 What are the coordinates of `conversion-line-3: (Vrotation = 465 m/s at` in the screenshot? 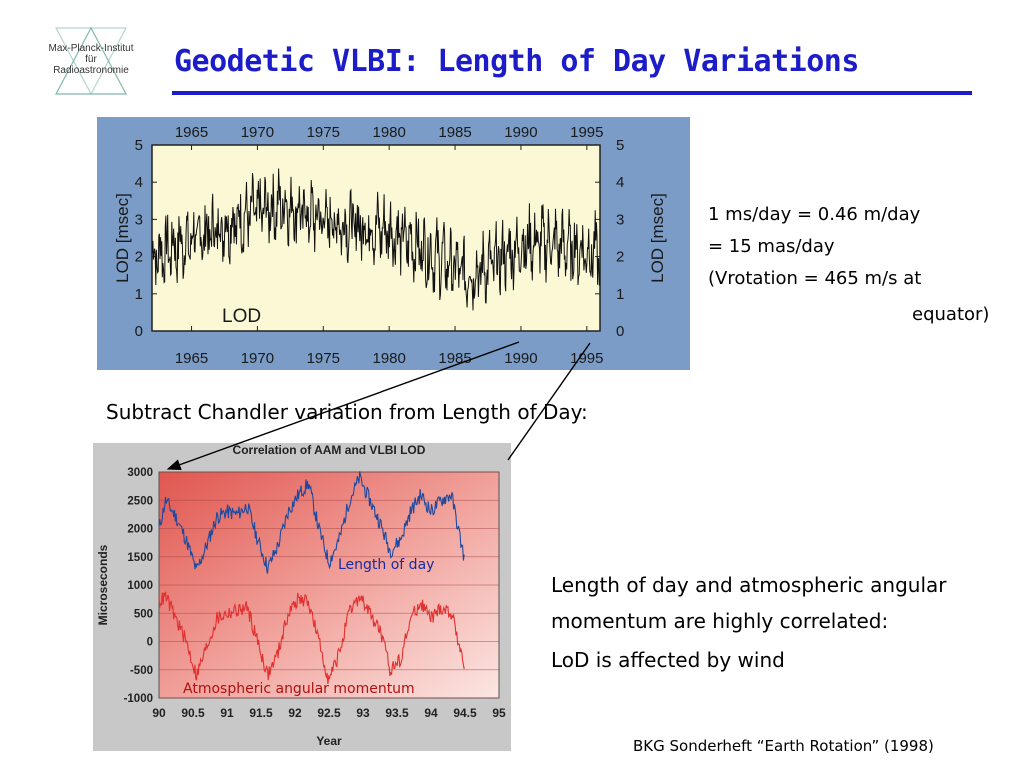 It's located at (815, 278).